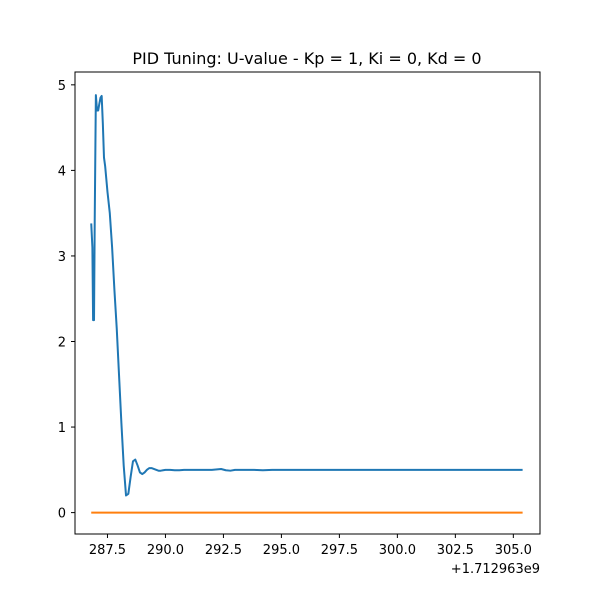 The height and width of the screenshot is (600, 600). What do you see at coordinates (62, 86) in the screenshot?
I see `y-tick-label: 5` at bounding box center [62, 86].